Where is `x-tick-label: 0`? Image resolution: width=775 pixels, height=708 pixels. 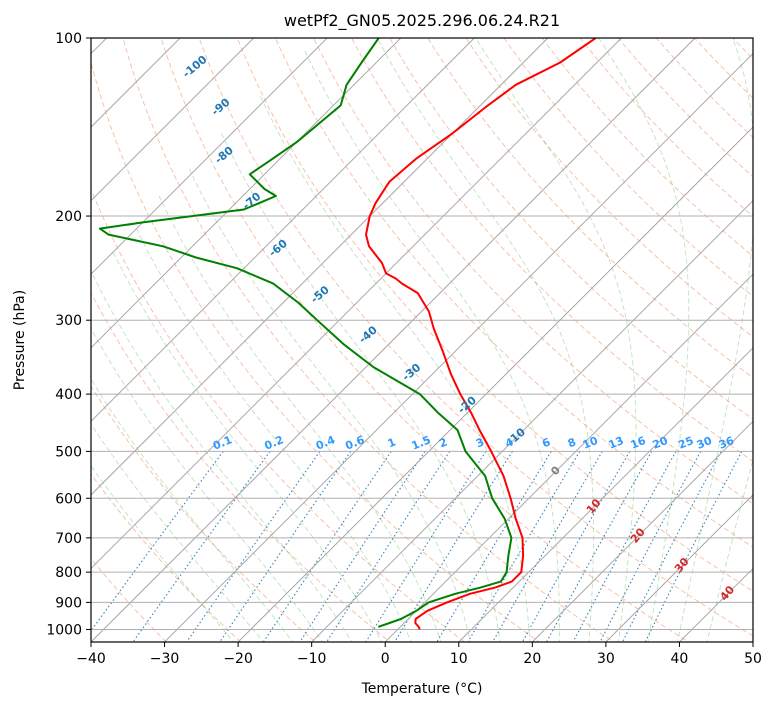 x-tick-label: 0 is located at coordinates (385, 659).